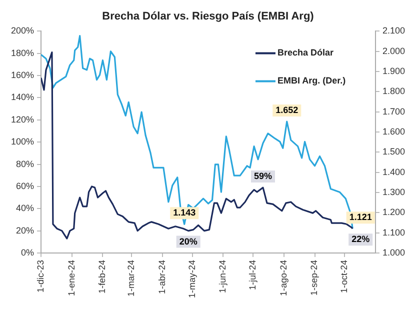 This screenshot has height=309, width=420. I want to click on x-tick-label: 1-oct-24, so click(344, 277).